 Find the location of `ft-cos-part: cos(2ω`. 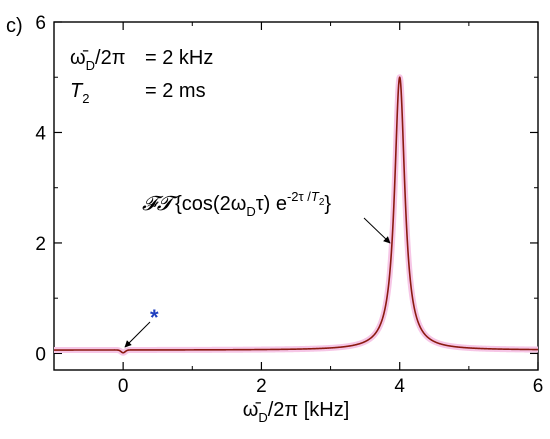

ft-cos-part: cos(2ω is located at coordinates (214, 204).